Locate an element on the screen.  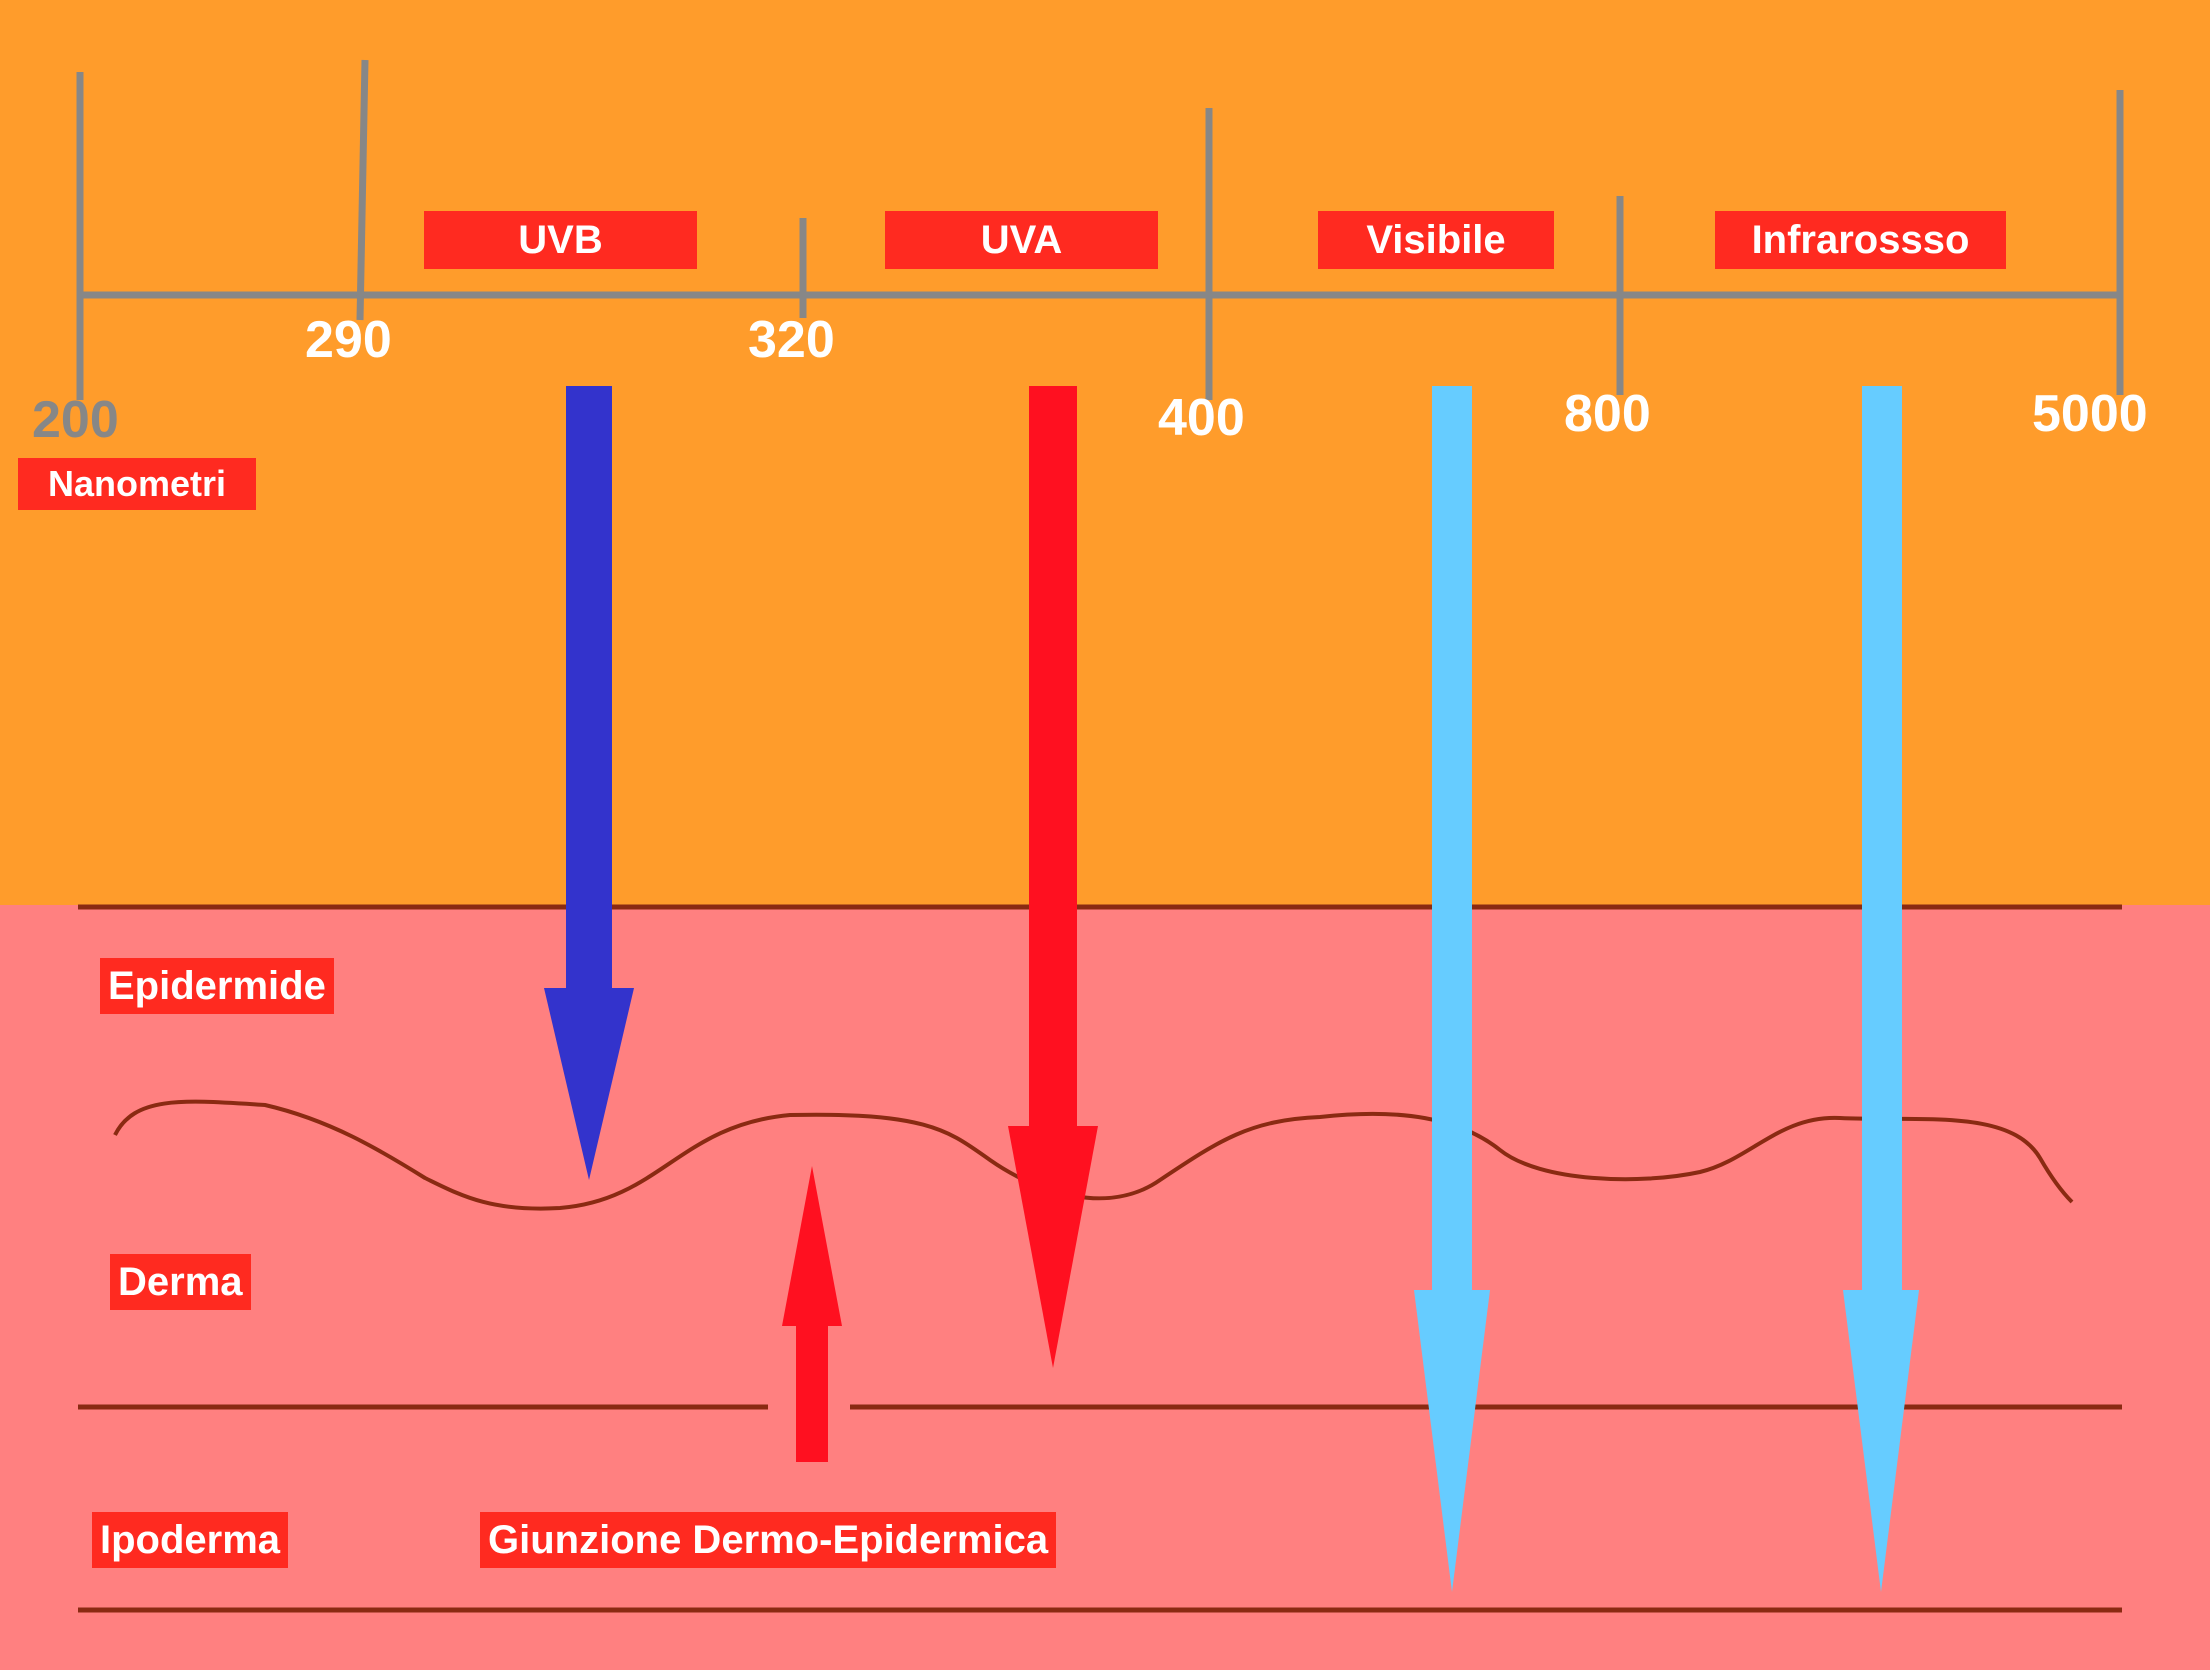
unit-label-nanometers: Nanometri is located at coordinates (137, 484).